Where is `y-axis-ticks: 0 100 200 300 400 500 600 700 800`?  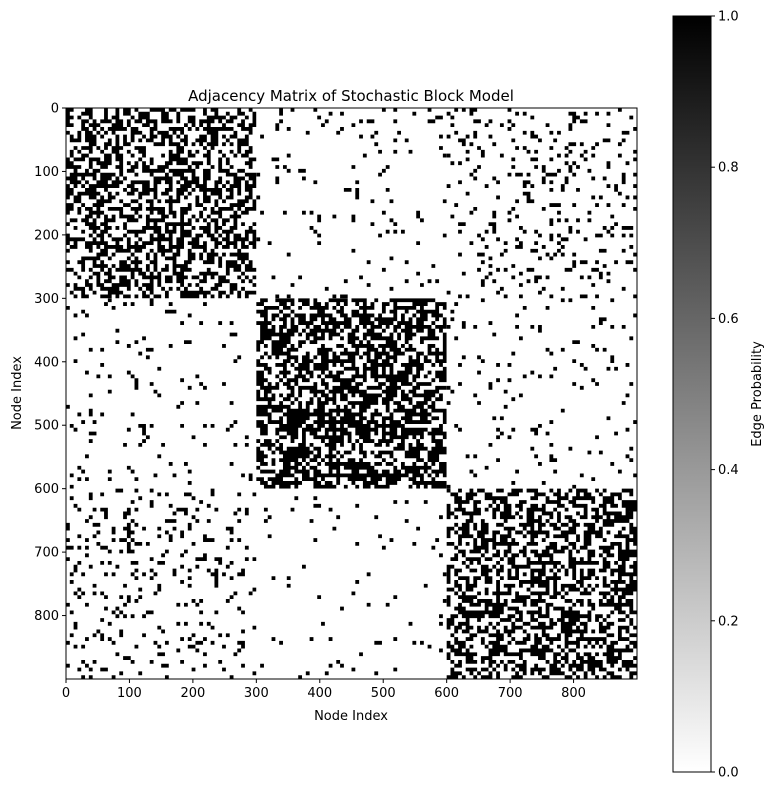
y-axis-ticks: 0 100 200 300 400 500 600 700 800 is located at coordinates (50, 363).